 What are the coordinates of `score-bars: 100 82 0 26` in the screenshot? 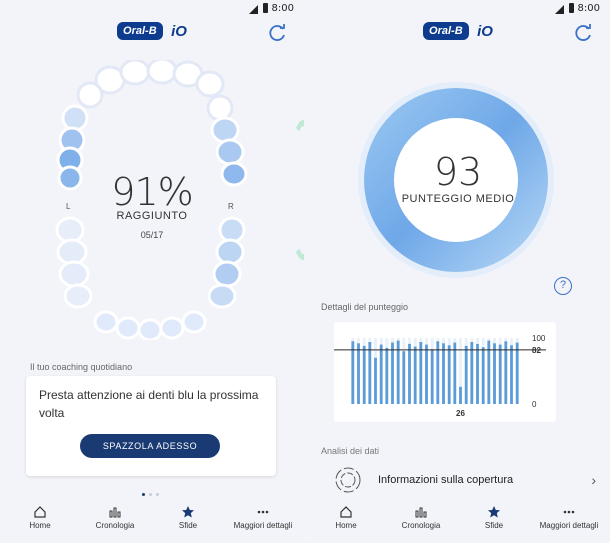 It's located at (440, 376).